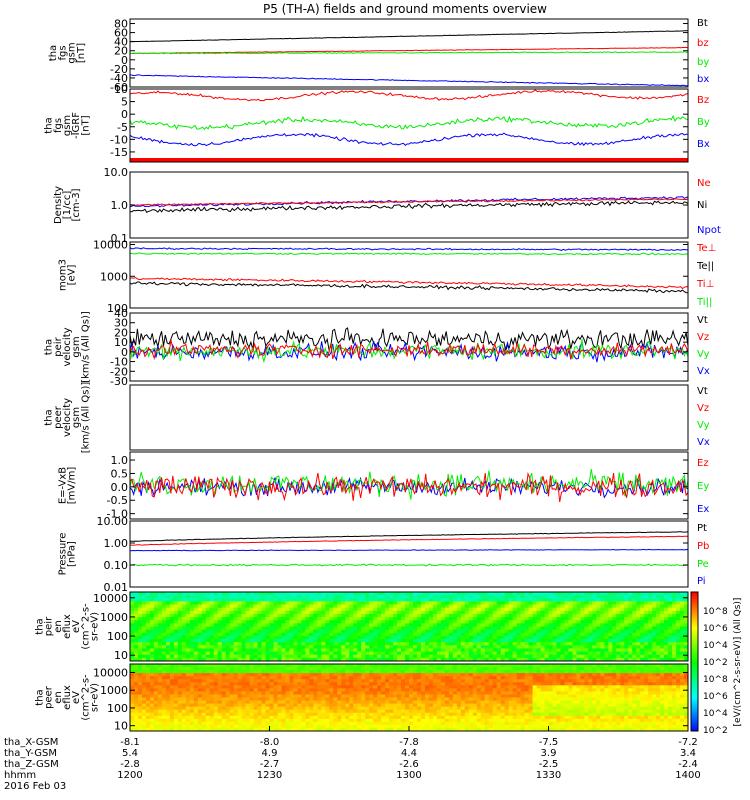 Image resolution: width=750 pixels, height=800 pixels. What do you see at coordinates (117, 708) in the screenshot?
I see `y-tick-label: 100` at bounding box center [117, 708].